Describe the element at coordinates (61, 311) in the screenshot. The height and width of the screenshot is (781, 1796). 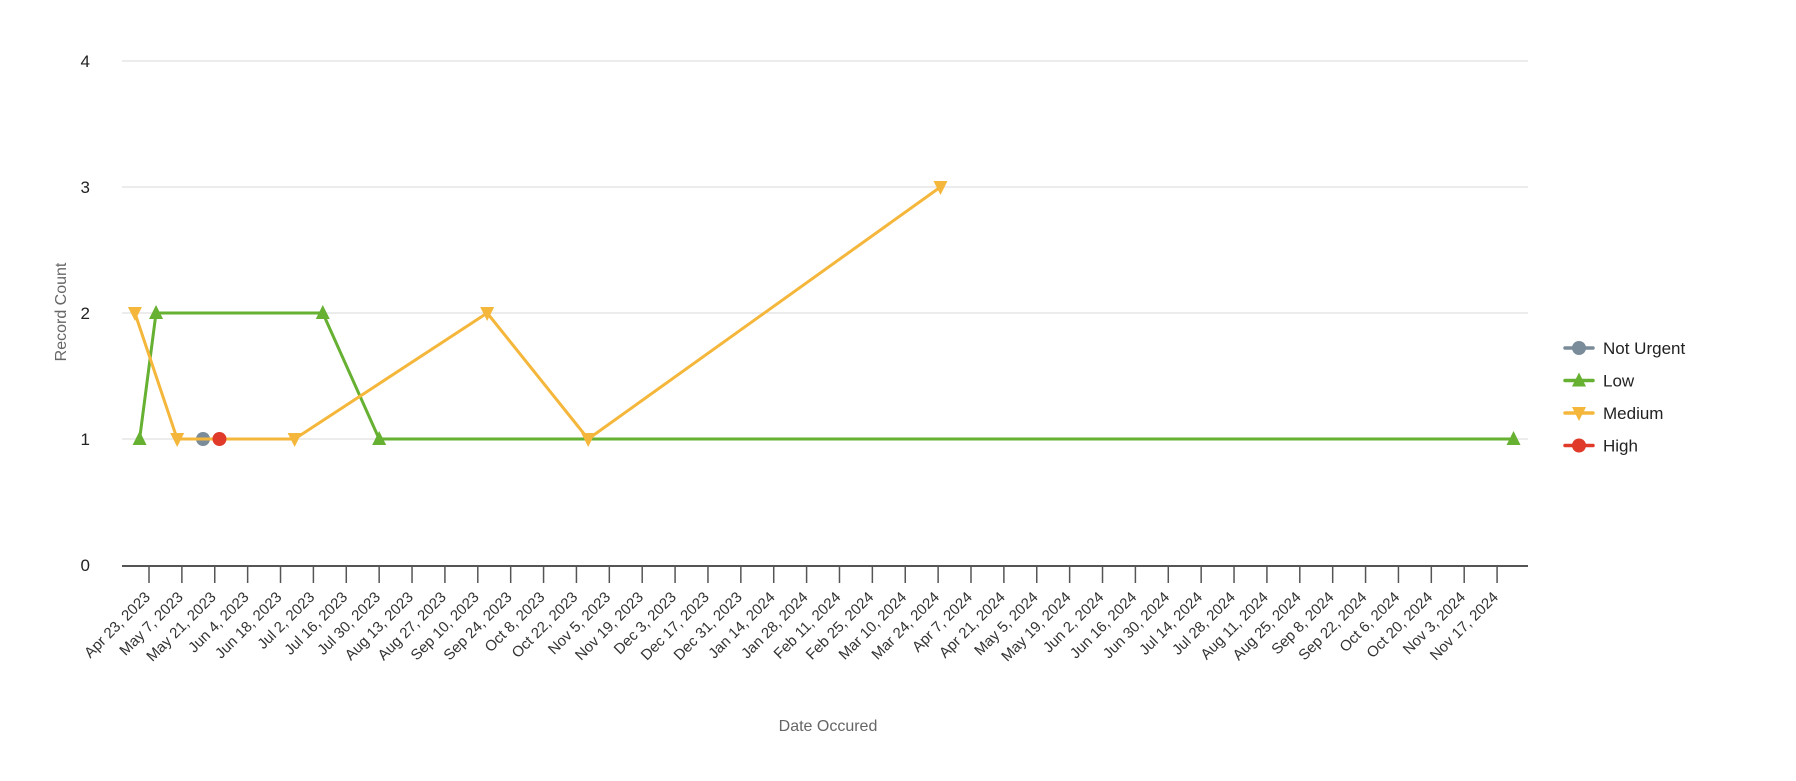
I see `y-axis-title: Record Count` at that location.